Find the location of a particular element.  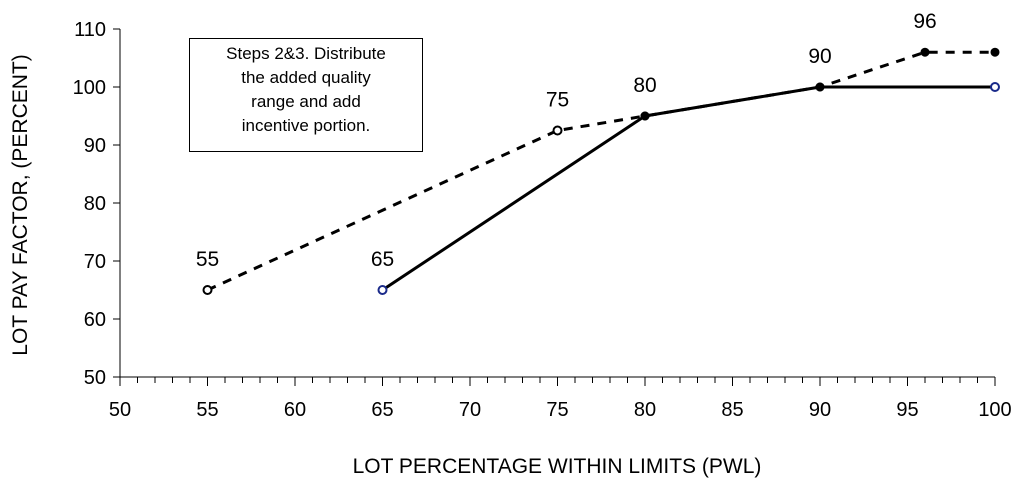

annotation-line-2: the added quality is located at coordinates (306, 77).